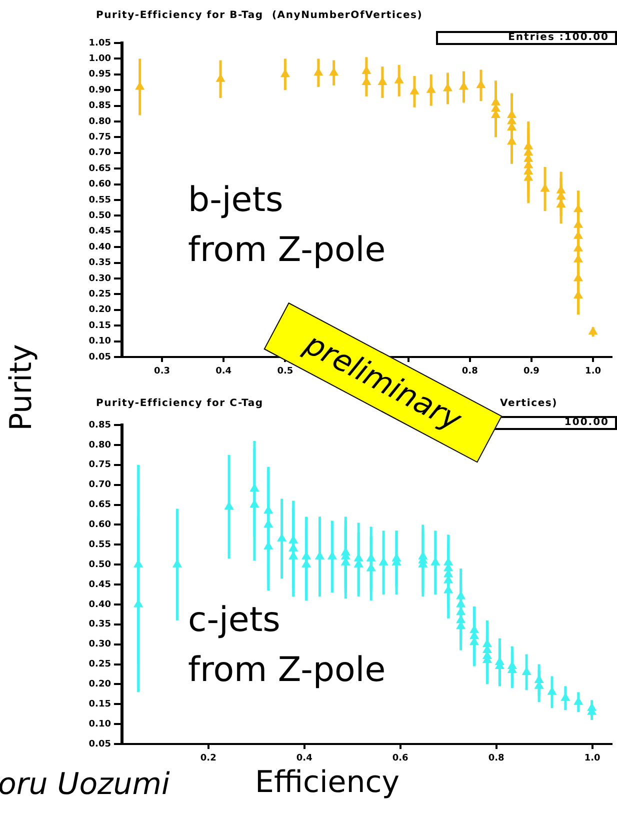 This screenshot has height=813, width=617. Describe the element at coordinates (529, 403) in the screenshot. I see `text: Vertices)` at that location.